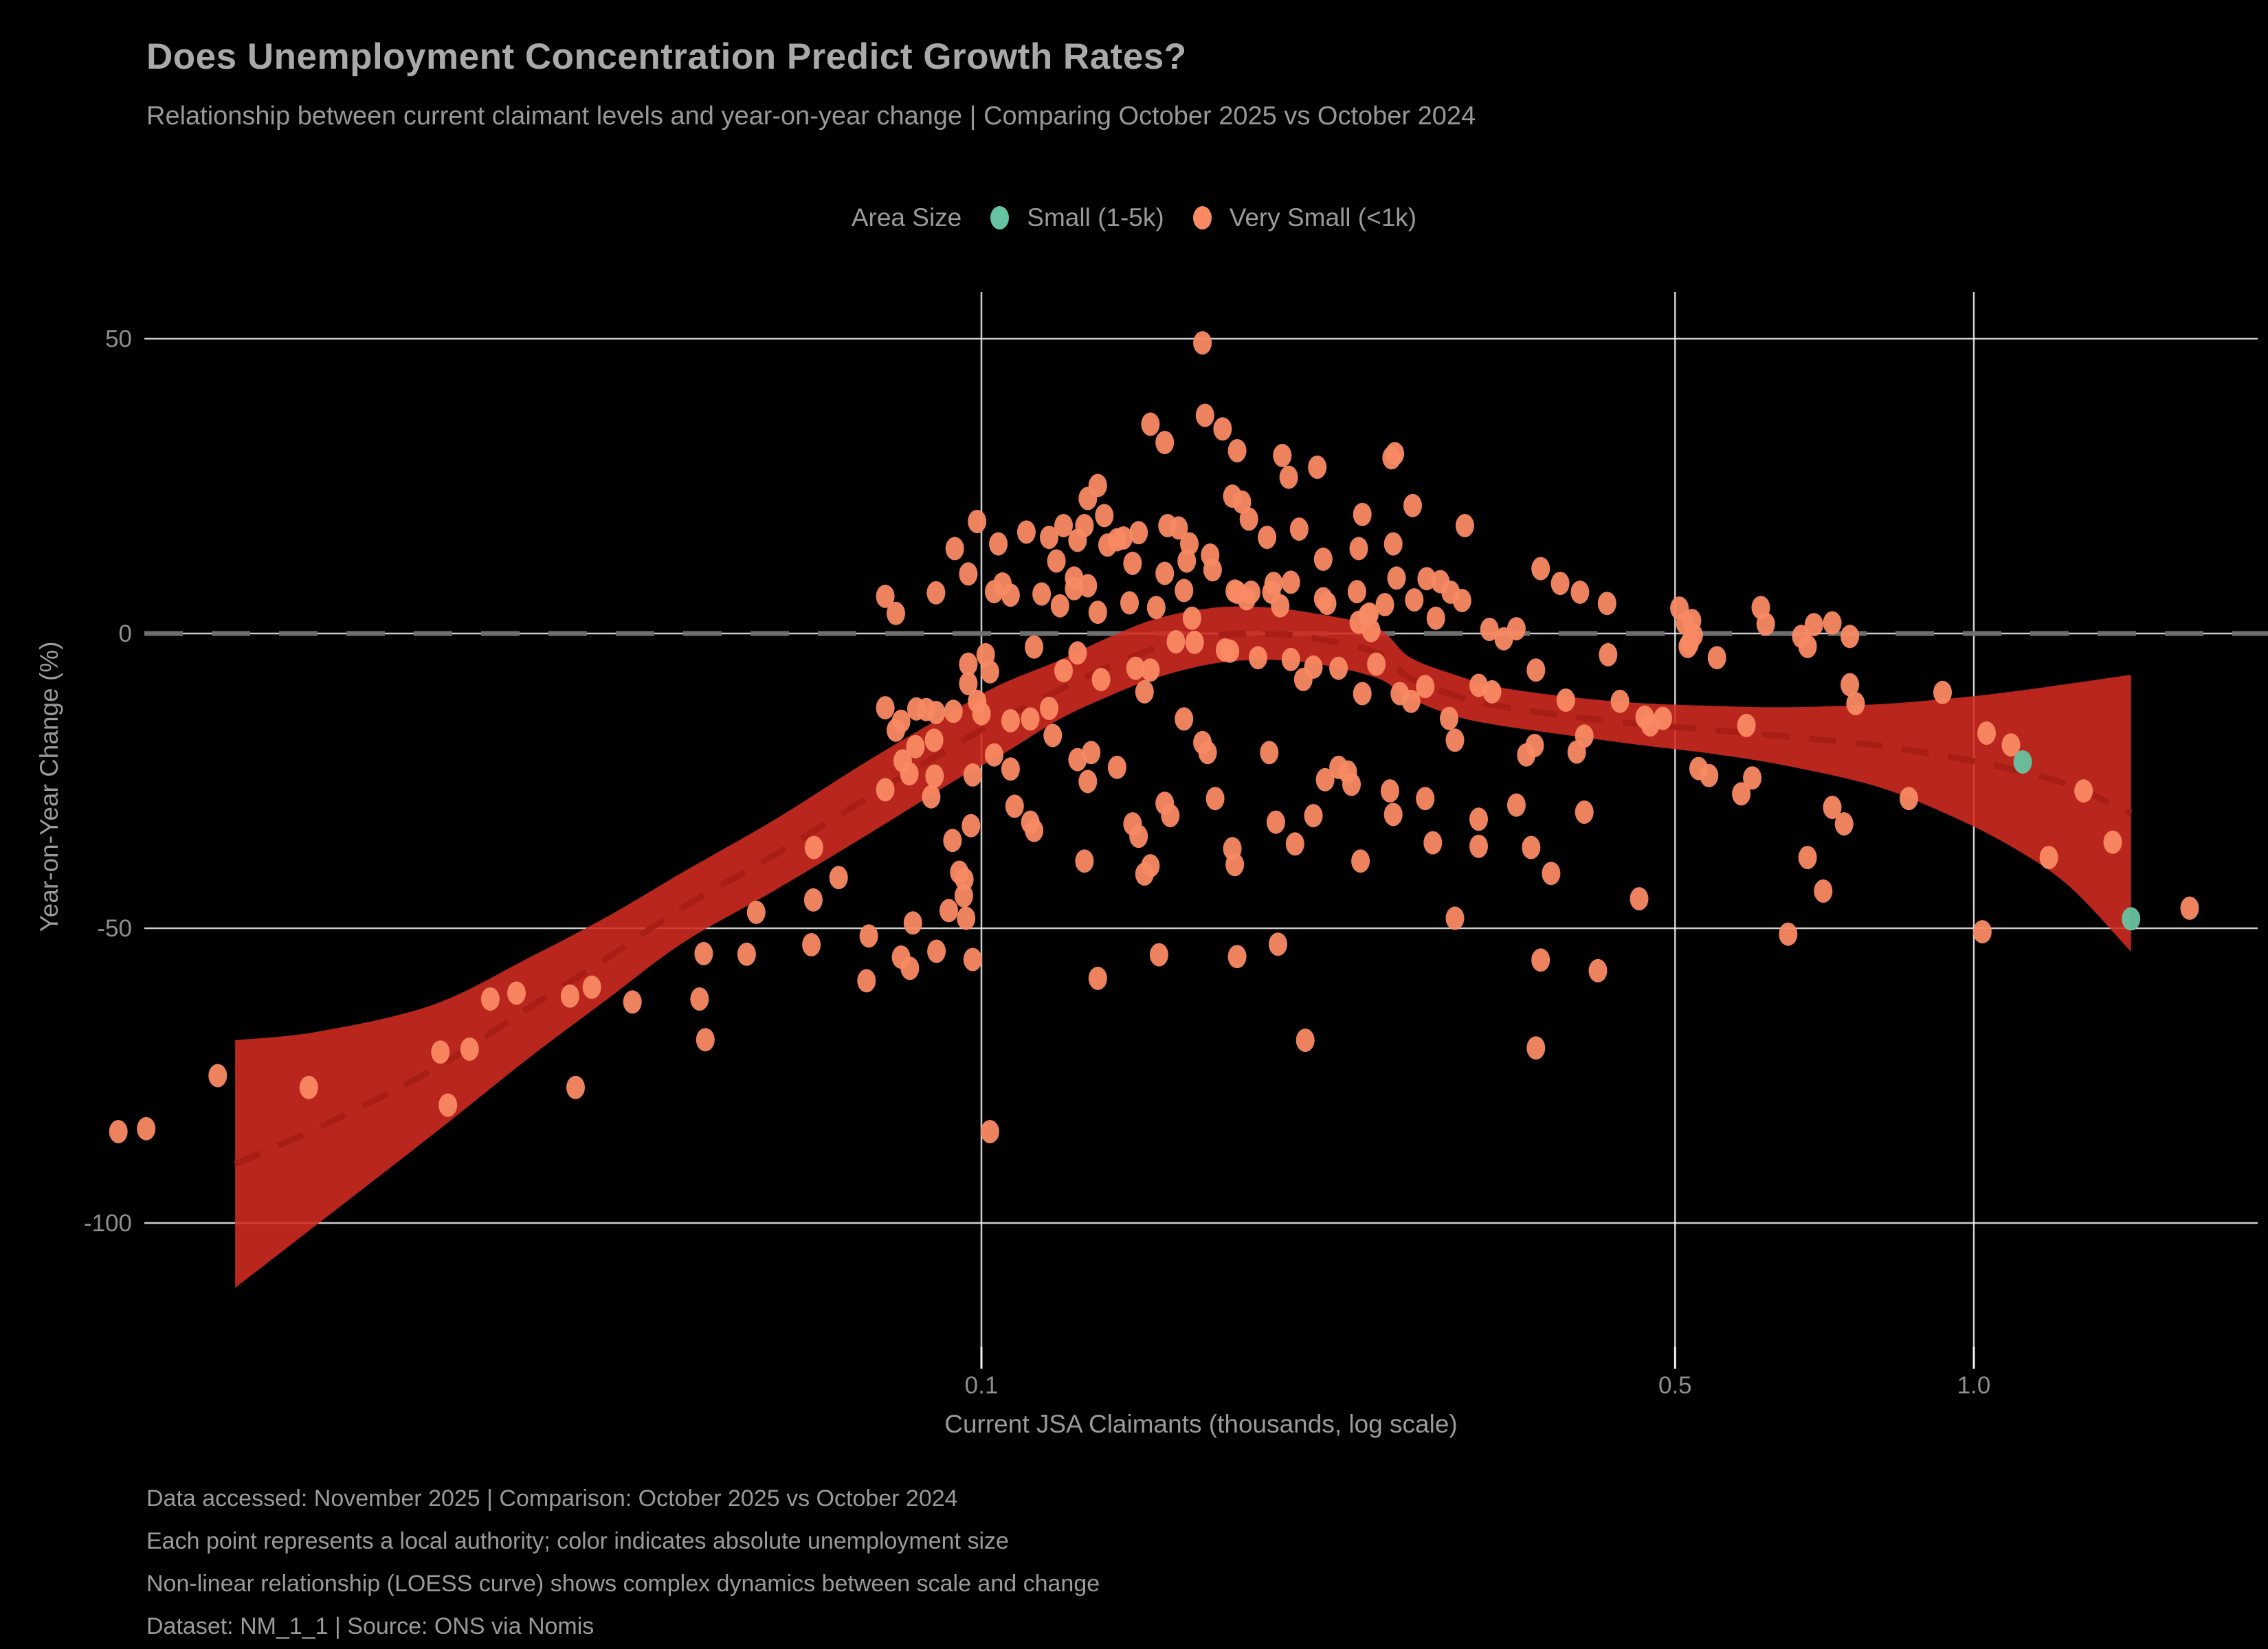 The height and width of the screenshot is (1649, 2268). Describe the element at coordinates (49, 786) in the screenshot. I see `y-axis-label: Year-on-Year Change (%)` at that location.